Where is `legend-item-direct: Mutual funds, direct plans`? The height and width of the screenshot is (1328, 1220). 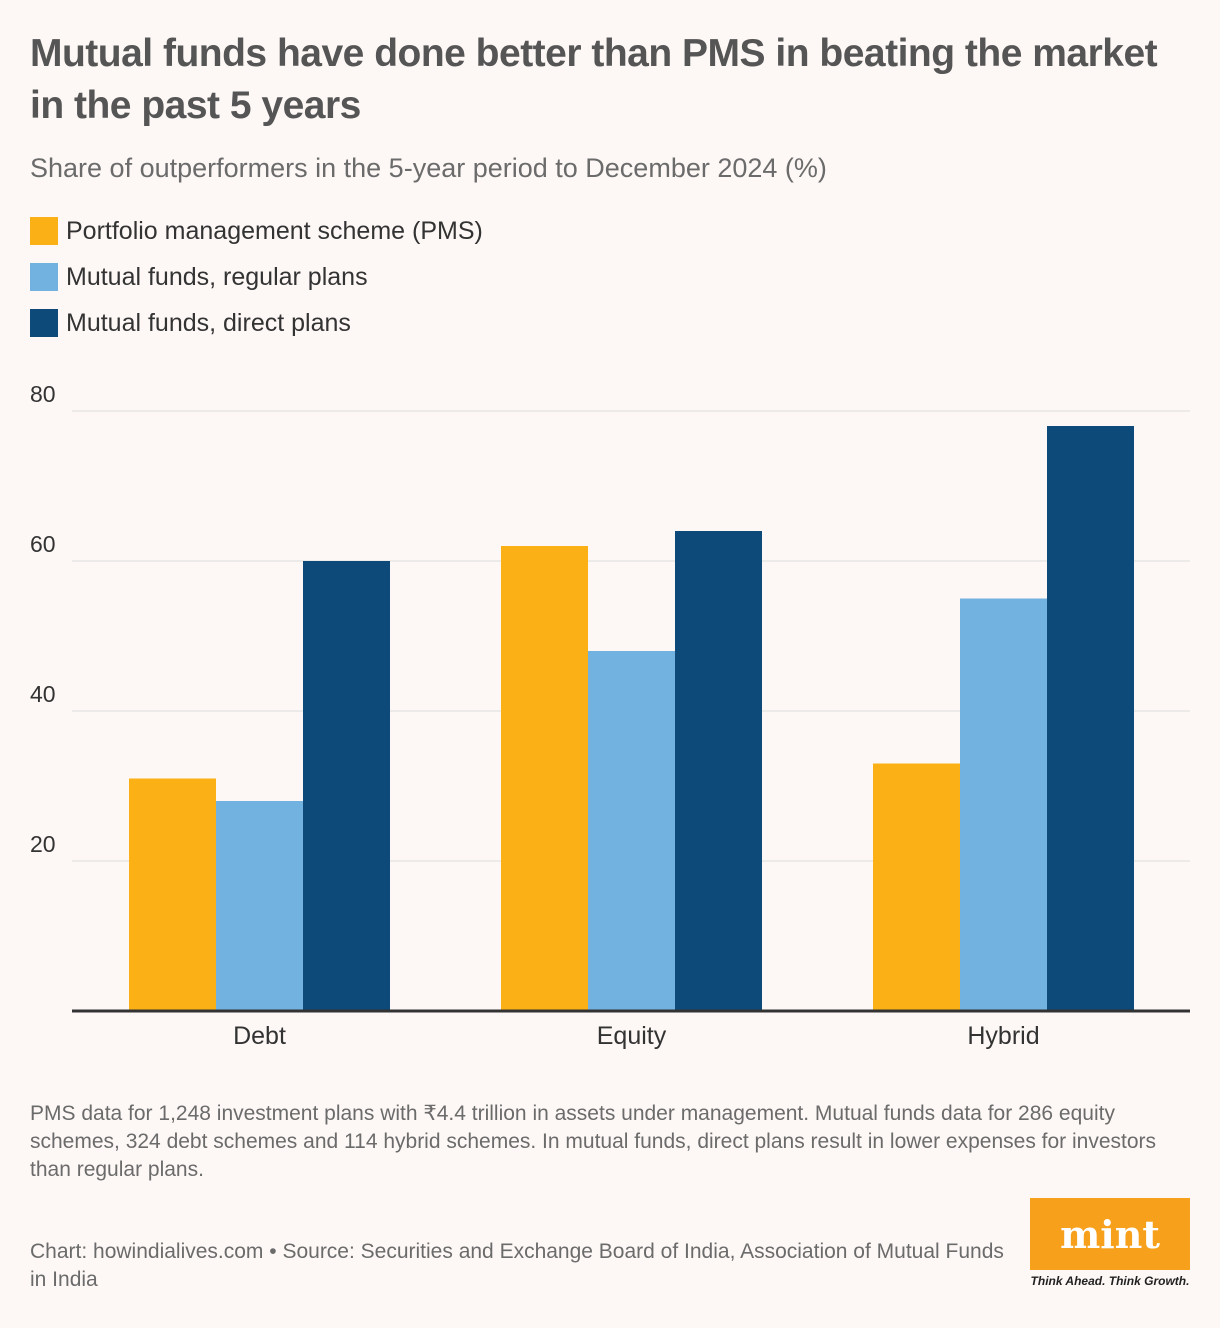 legend-item-direct: Mutual funds, direct plans is located at coordinates (256, 323).